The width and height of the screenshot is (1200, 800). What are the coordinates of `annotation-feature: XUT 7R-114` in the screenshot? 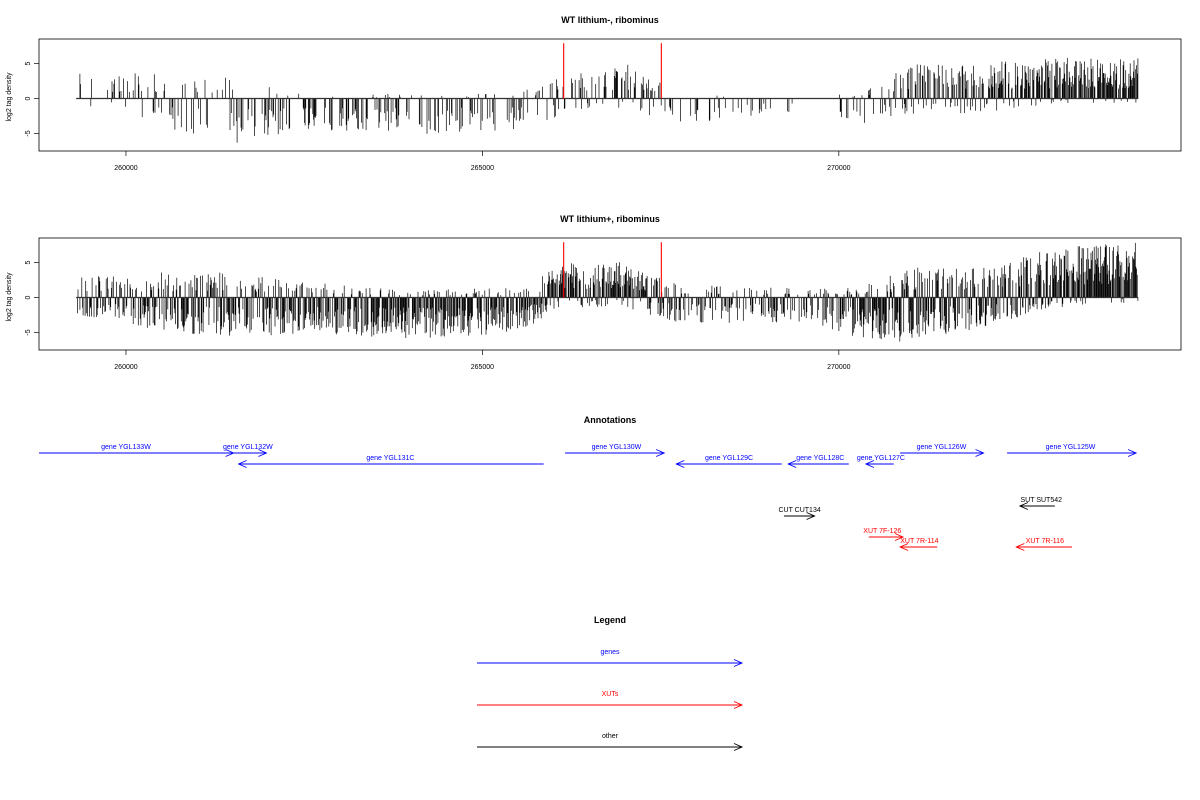 It's located at (919, 544).